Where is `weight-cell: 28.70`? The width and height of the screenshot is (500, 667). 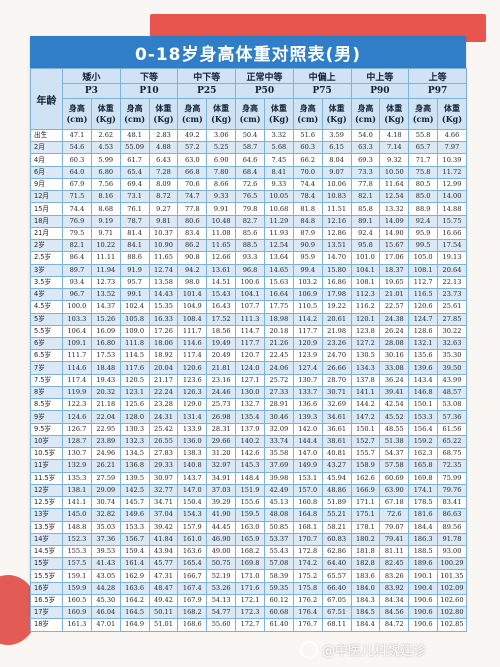 weight-cell: 28.70 is located at coordinates (336, 380).